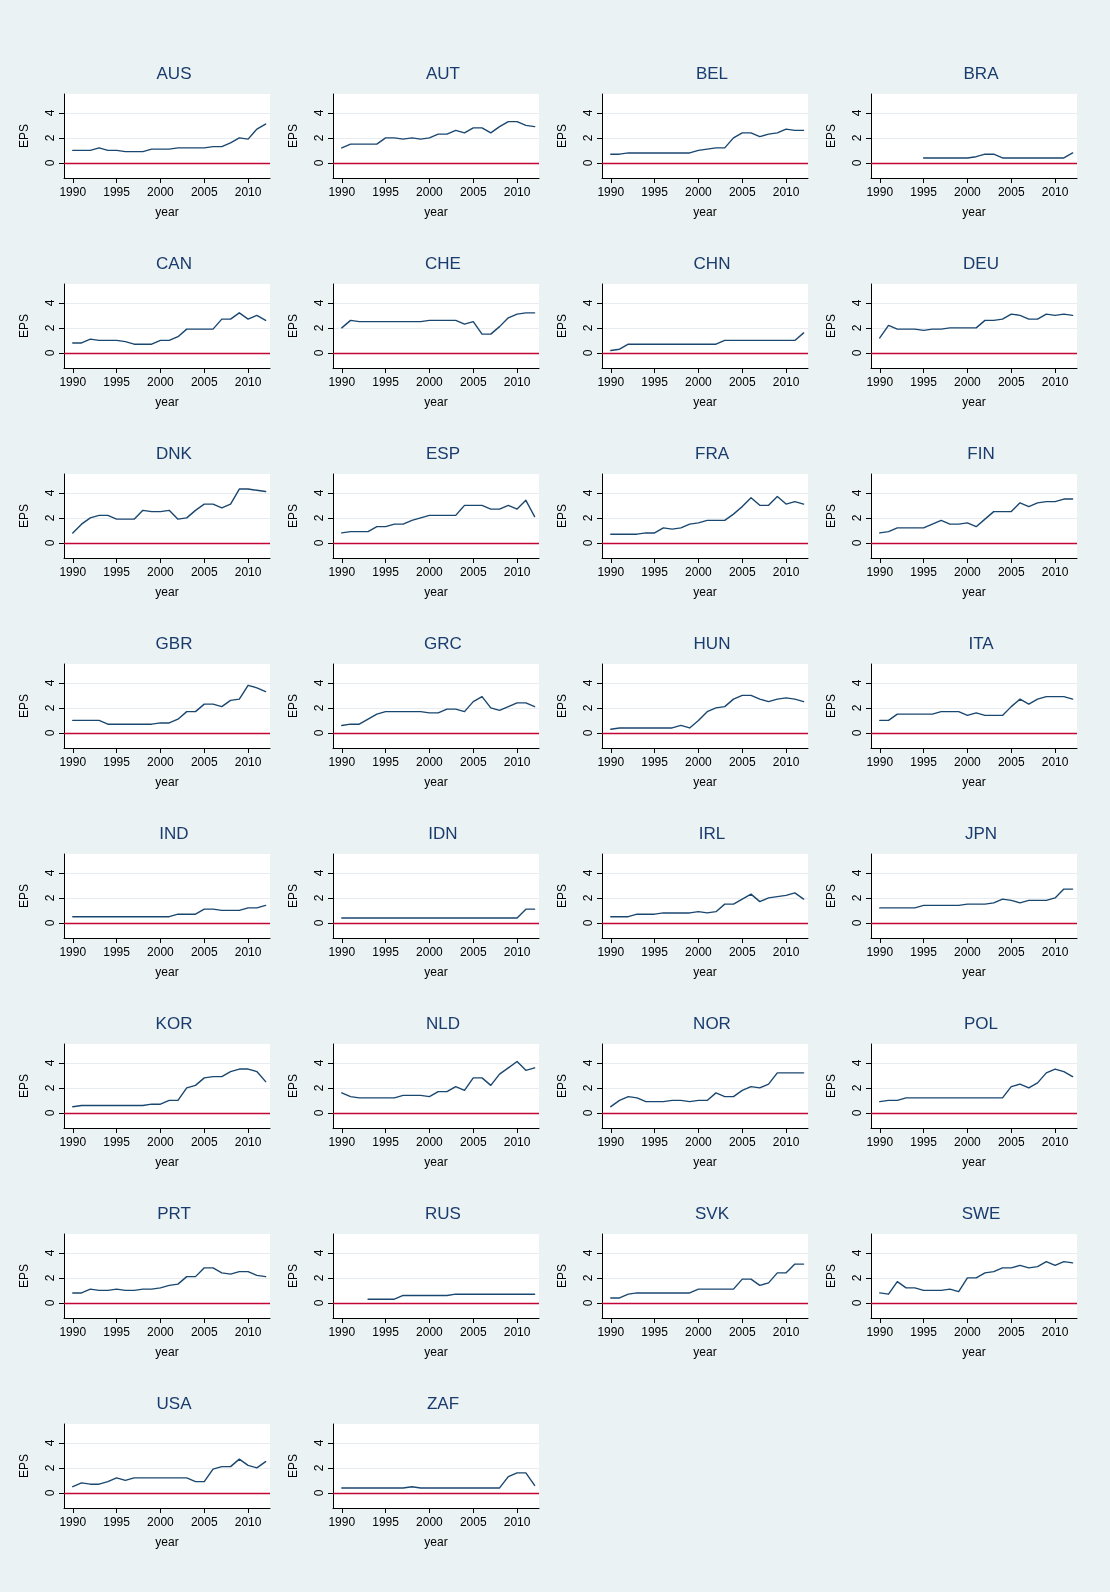 The width and height of the screenshot is (1110, 1592). I want to click on chart-title: CHE, so click(443, 263).